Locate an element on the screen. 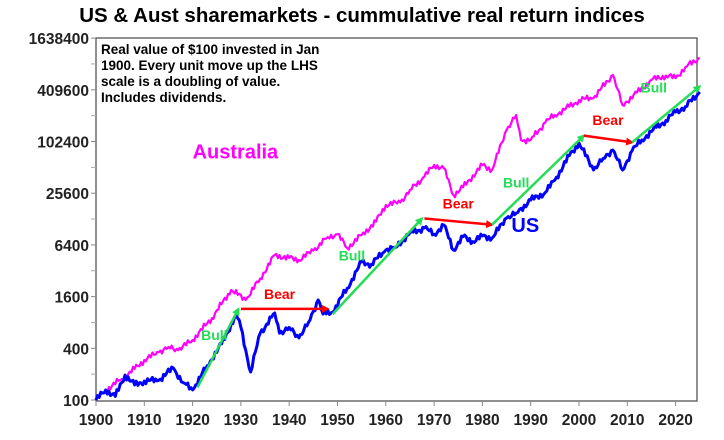 Image resolution: width=724 pixels, height=440 pixels. x-tick-label: 1900 is located at coordinates (96, 420).